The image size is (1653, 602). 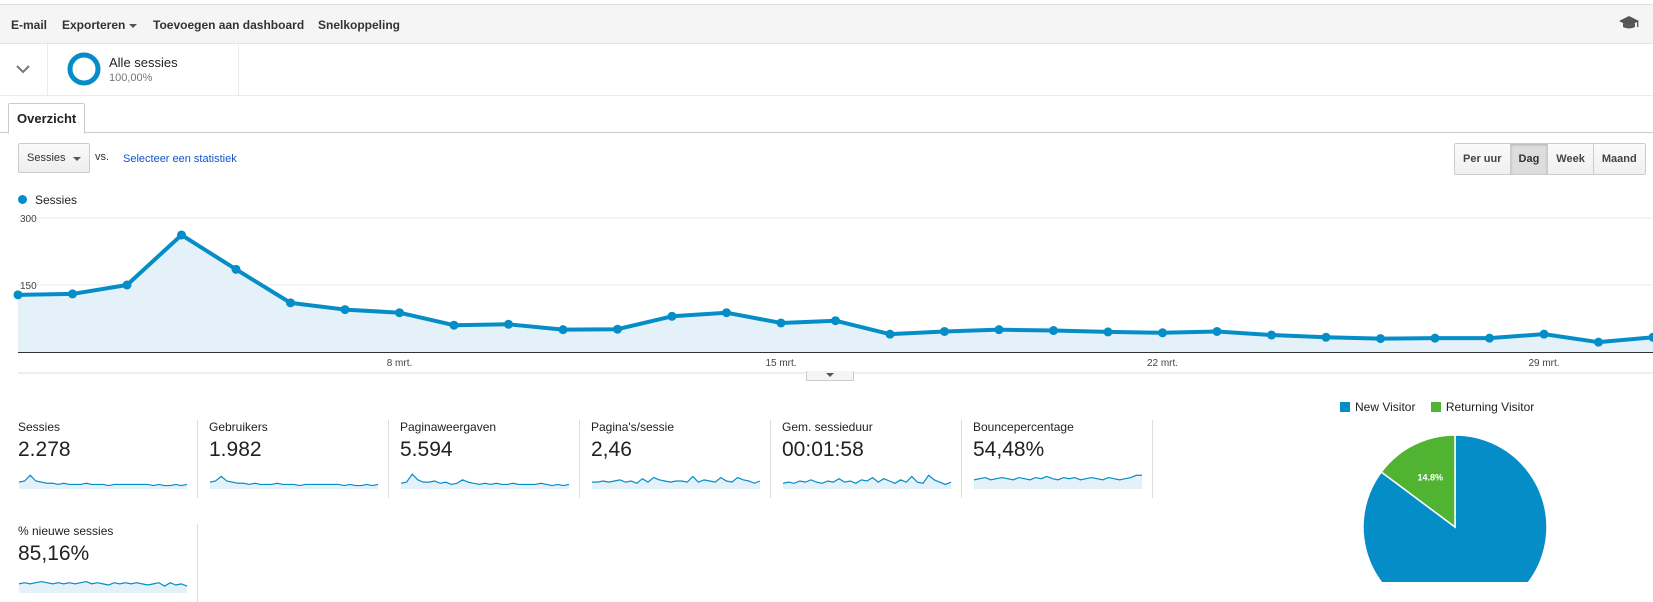 I want to click on metric-select: Sessies, so click(x=54, y=158).